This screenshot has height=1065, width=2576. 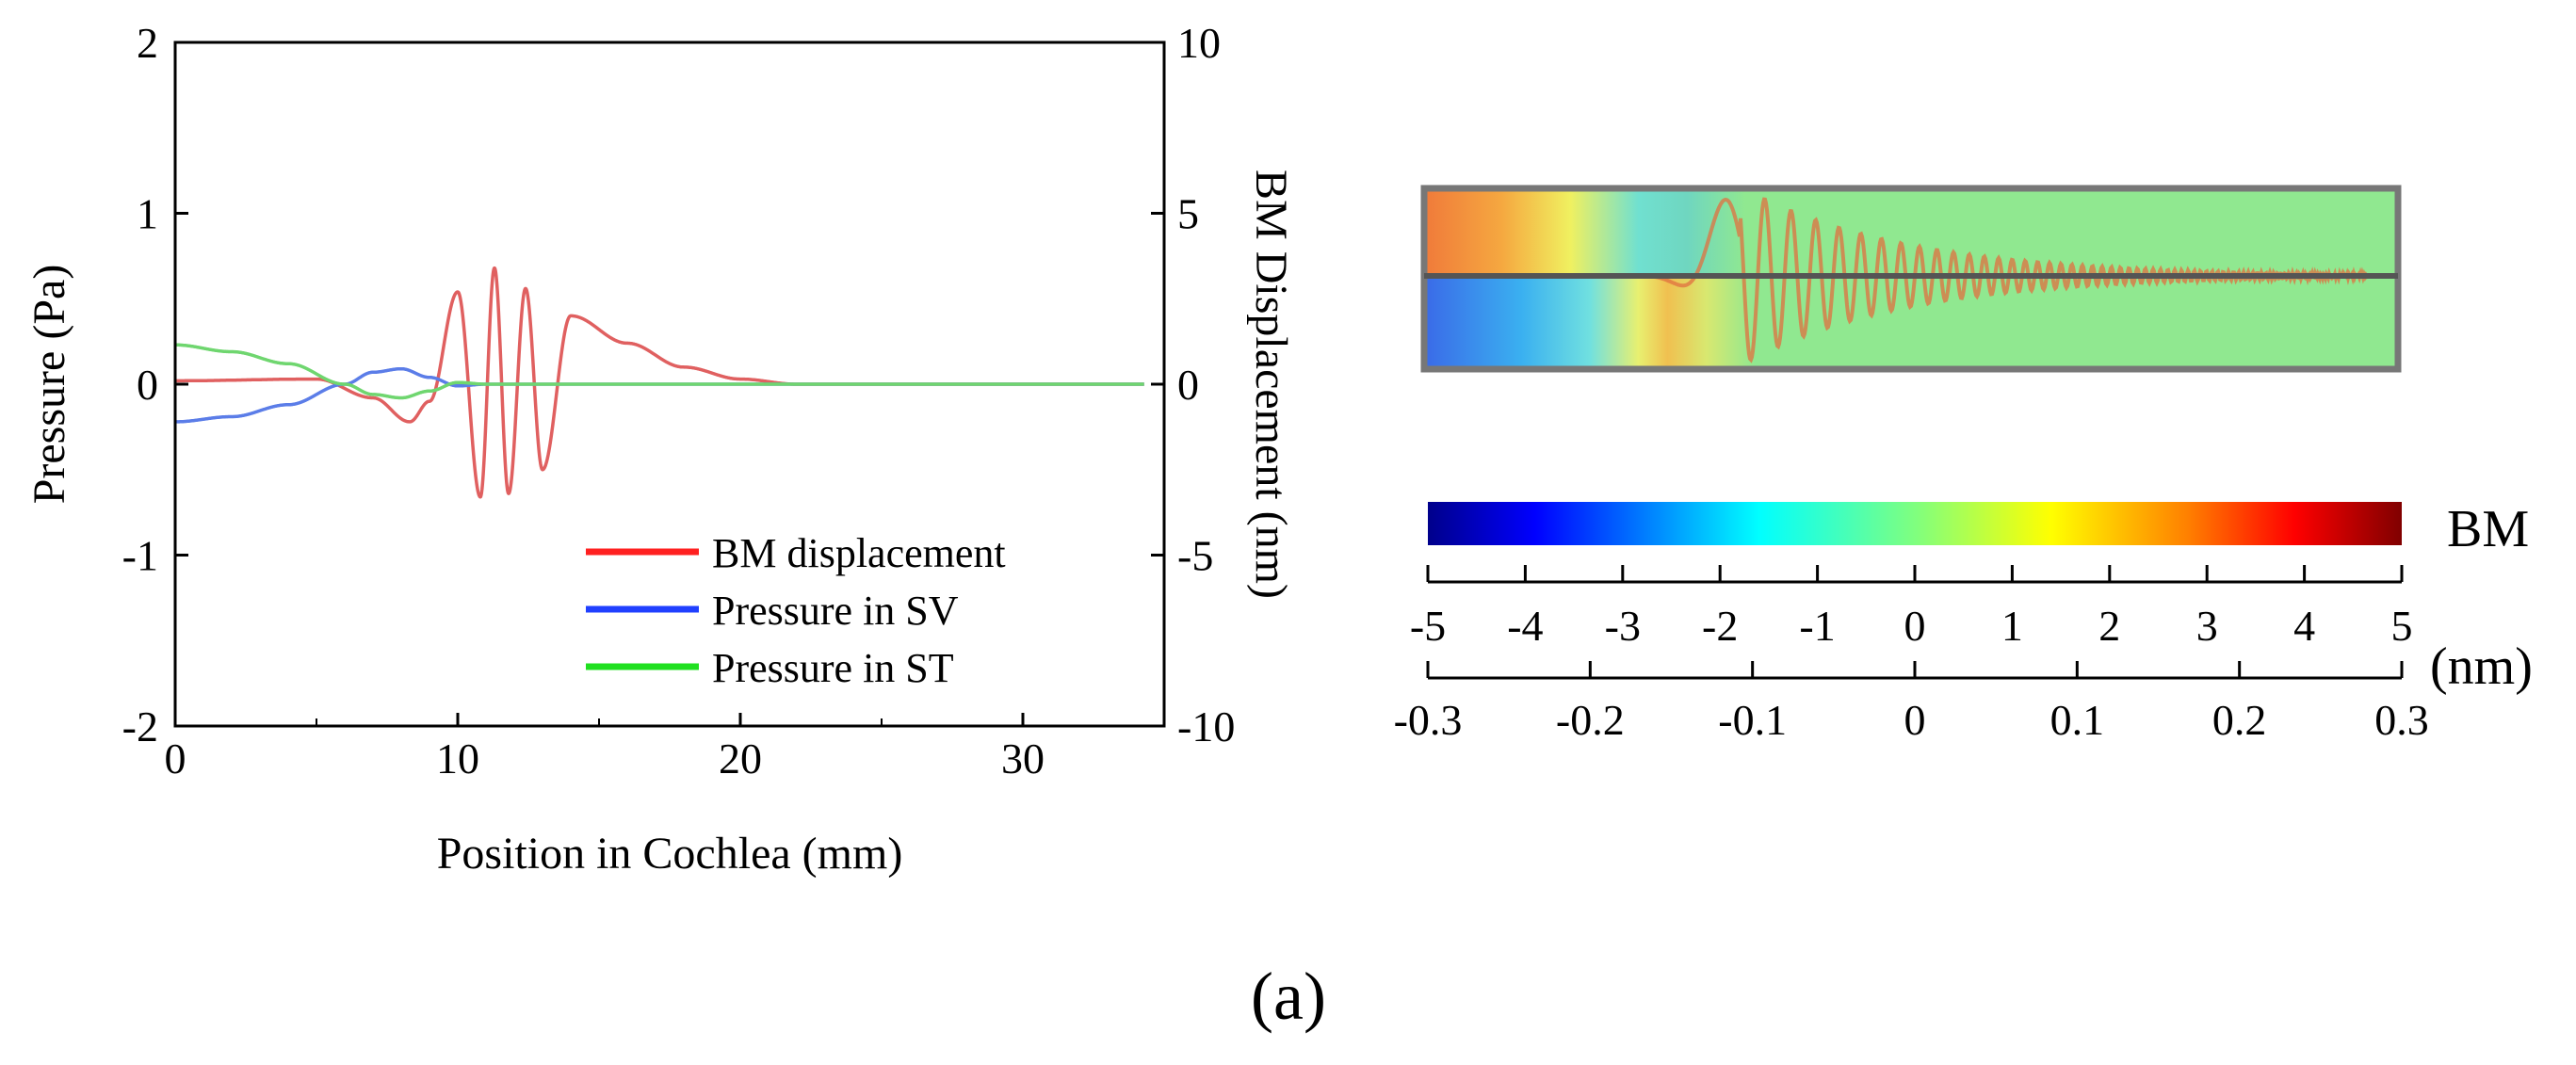 What do you see at coordinates (1911, 231) in the screenshot?
I see `scala-vestibuli-region` at bounding box center [1911, 231].